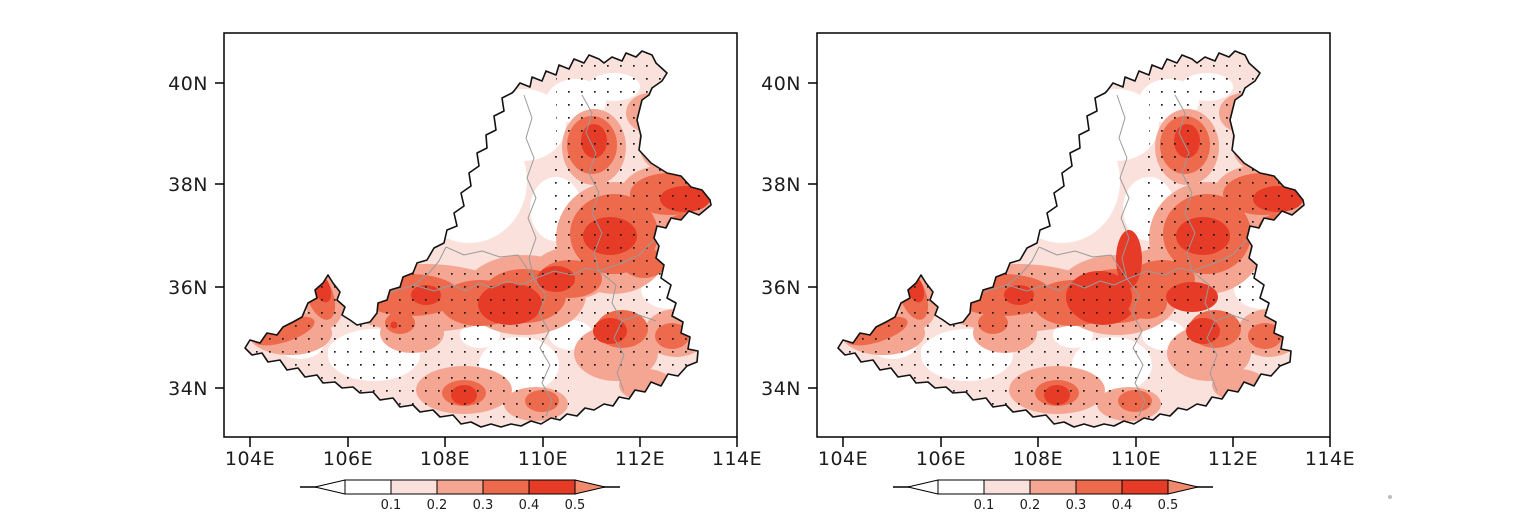 The image size is (1539, 530). I want to click on stray-mark, so click(1390, 497).